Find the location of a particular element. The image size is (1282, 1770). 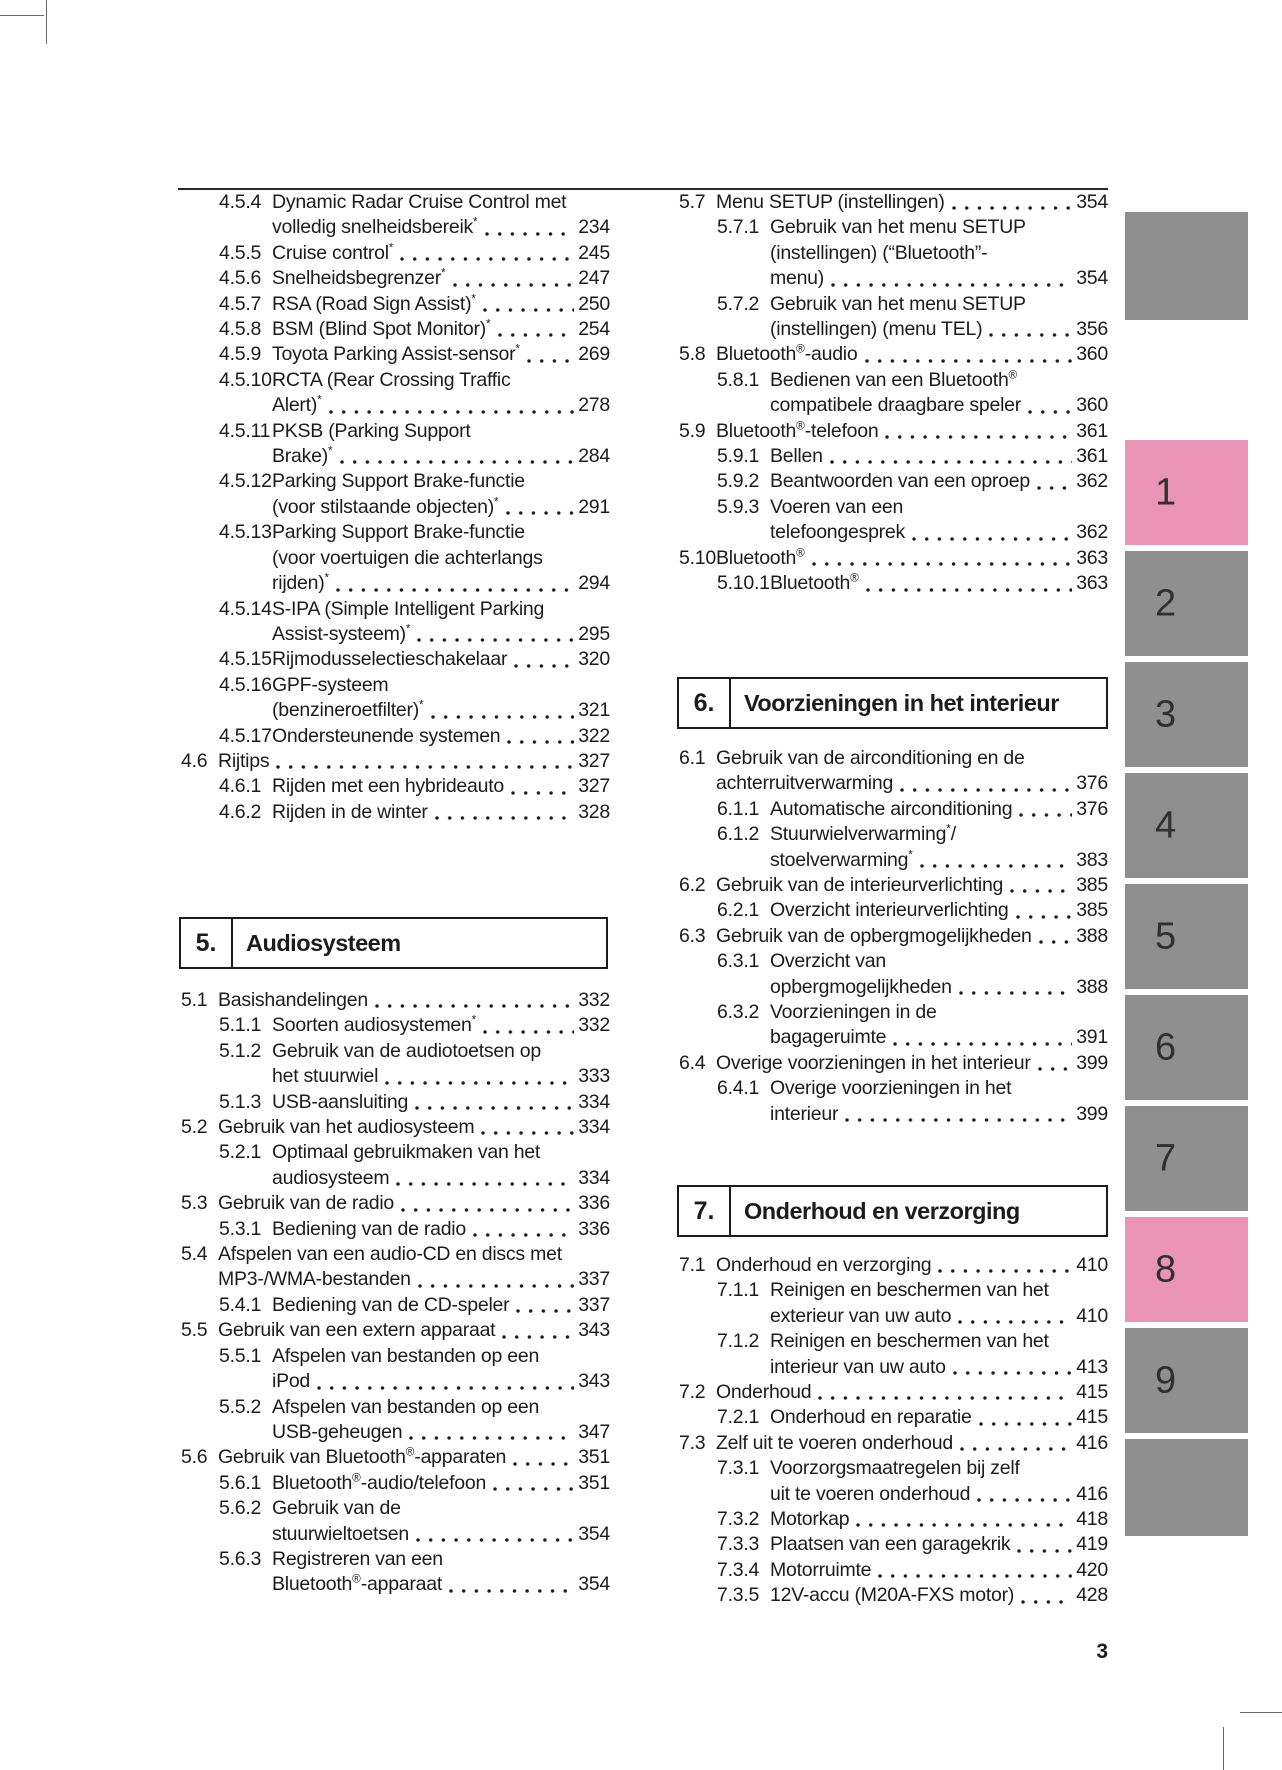

toc-entry-text: Registreren van een is located at coordinates (357, 1558).